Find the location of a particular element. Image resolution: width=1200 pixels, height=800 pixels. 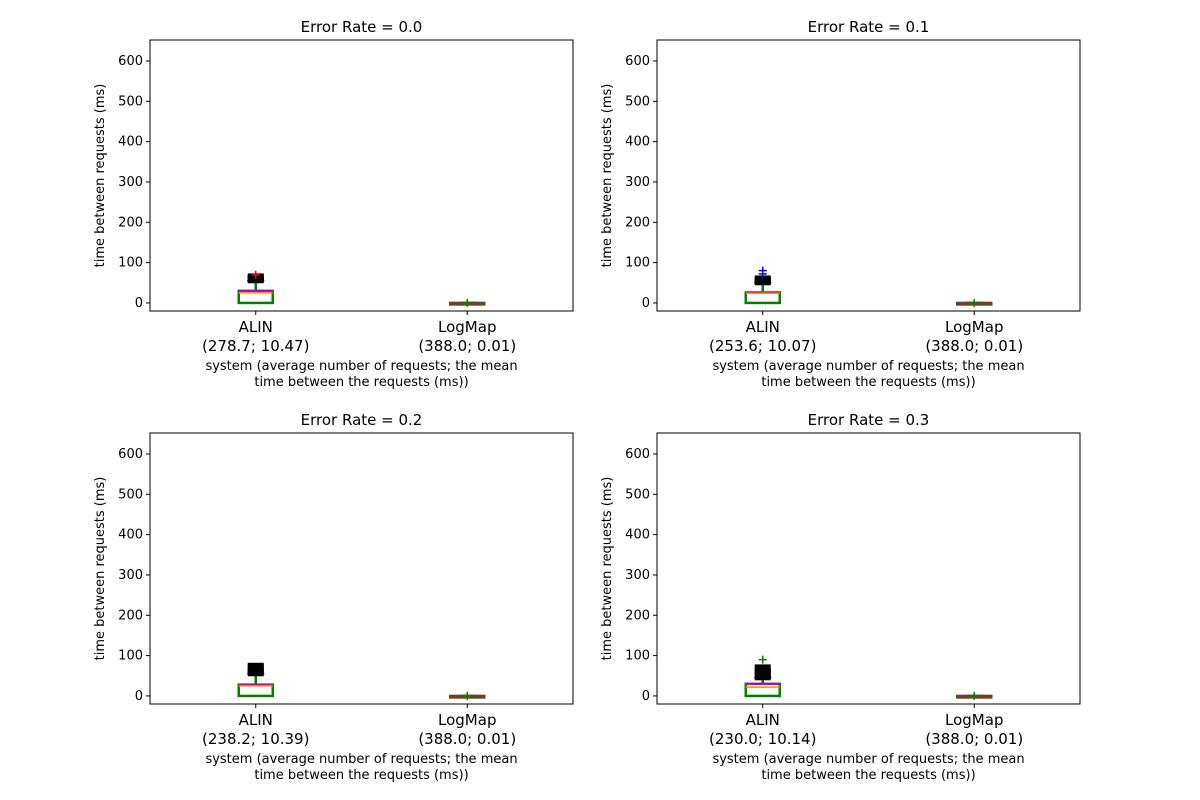

x-tick-sublabel: (278.7; 10.47) is located at coordinates (255, 346).